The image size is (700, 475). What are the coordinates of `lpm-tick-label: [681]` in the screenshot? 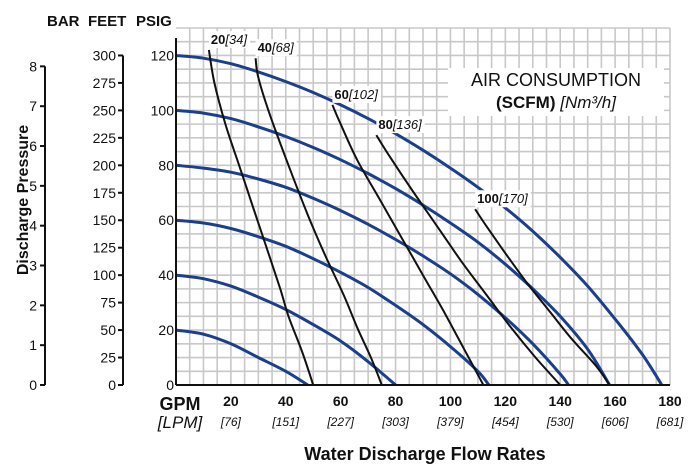 It's located at (670, 422).